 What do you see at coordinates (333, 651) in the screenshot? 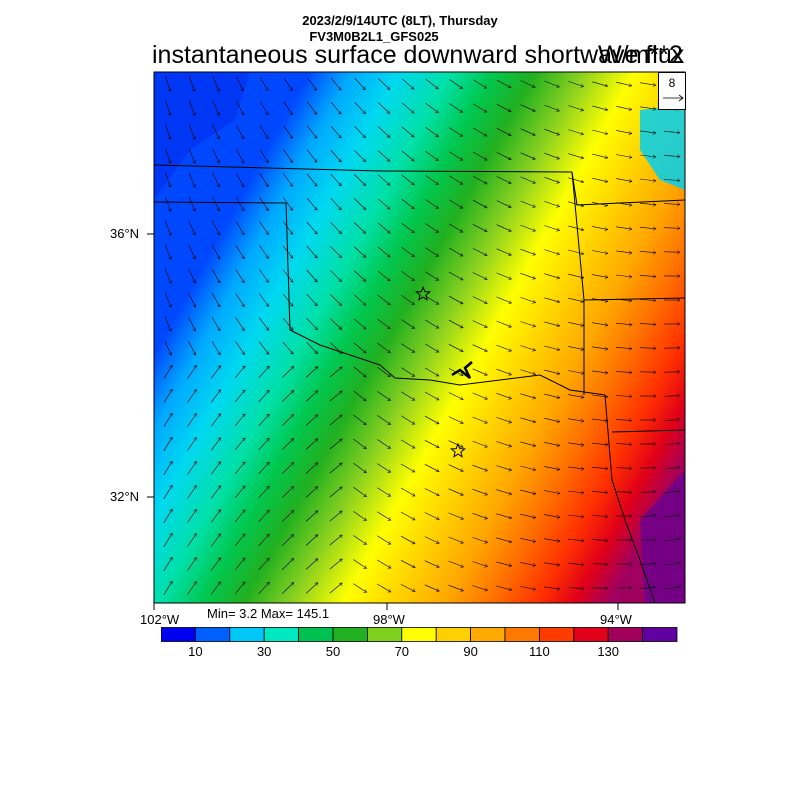
I see `colorbar-label: 50` at bounding box center [333, 651].